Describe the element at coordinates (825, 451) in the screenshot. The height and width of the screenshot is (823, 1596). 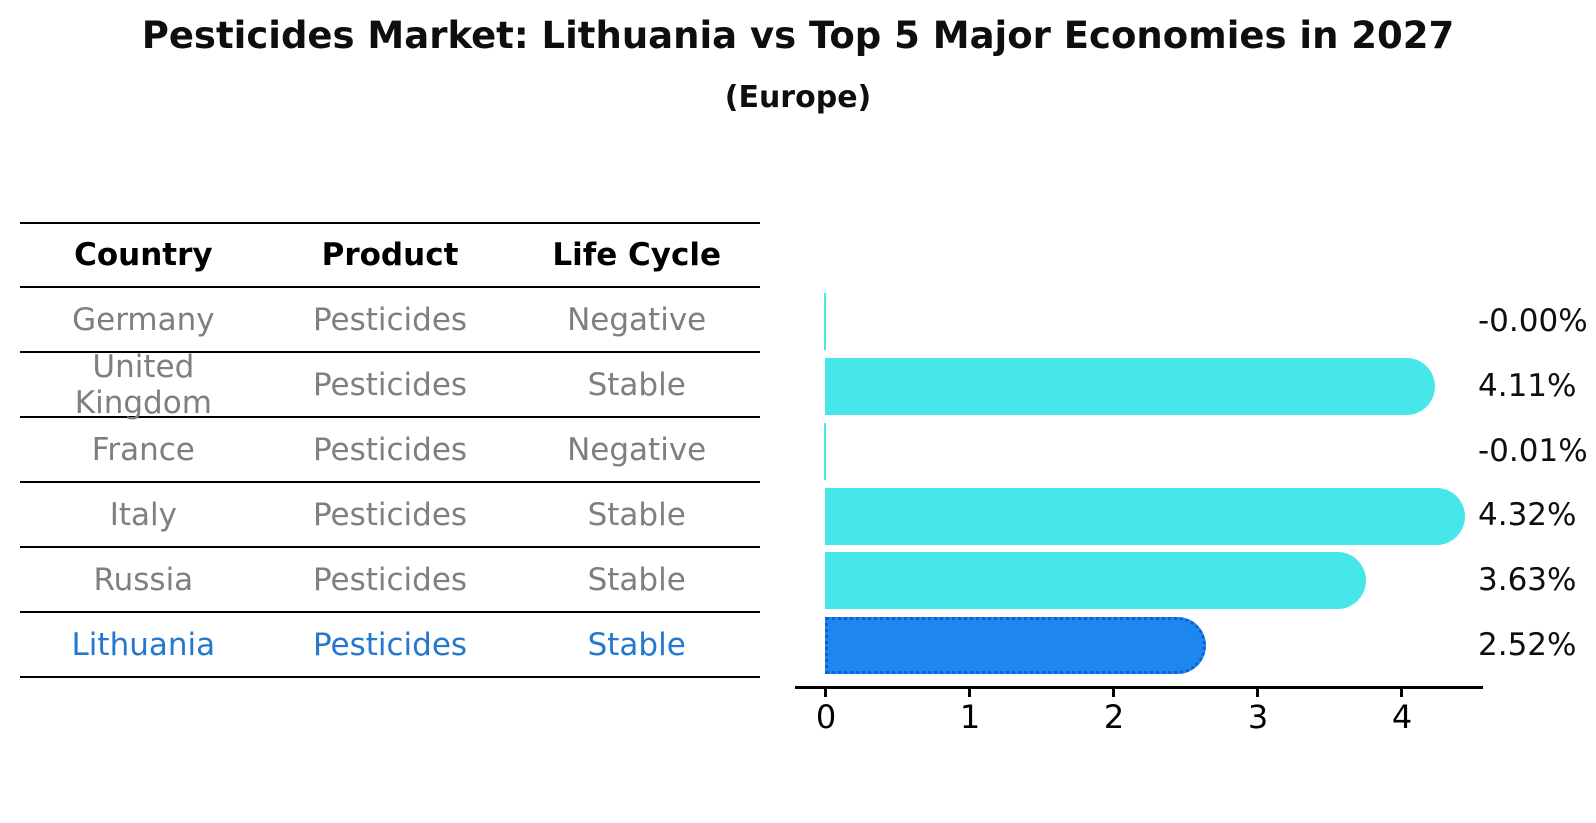
I see `bar-france` at that location.